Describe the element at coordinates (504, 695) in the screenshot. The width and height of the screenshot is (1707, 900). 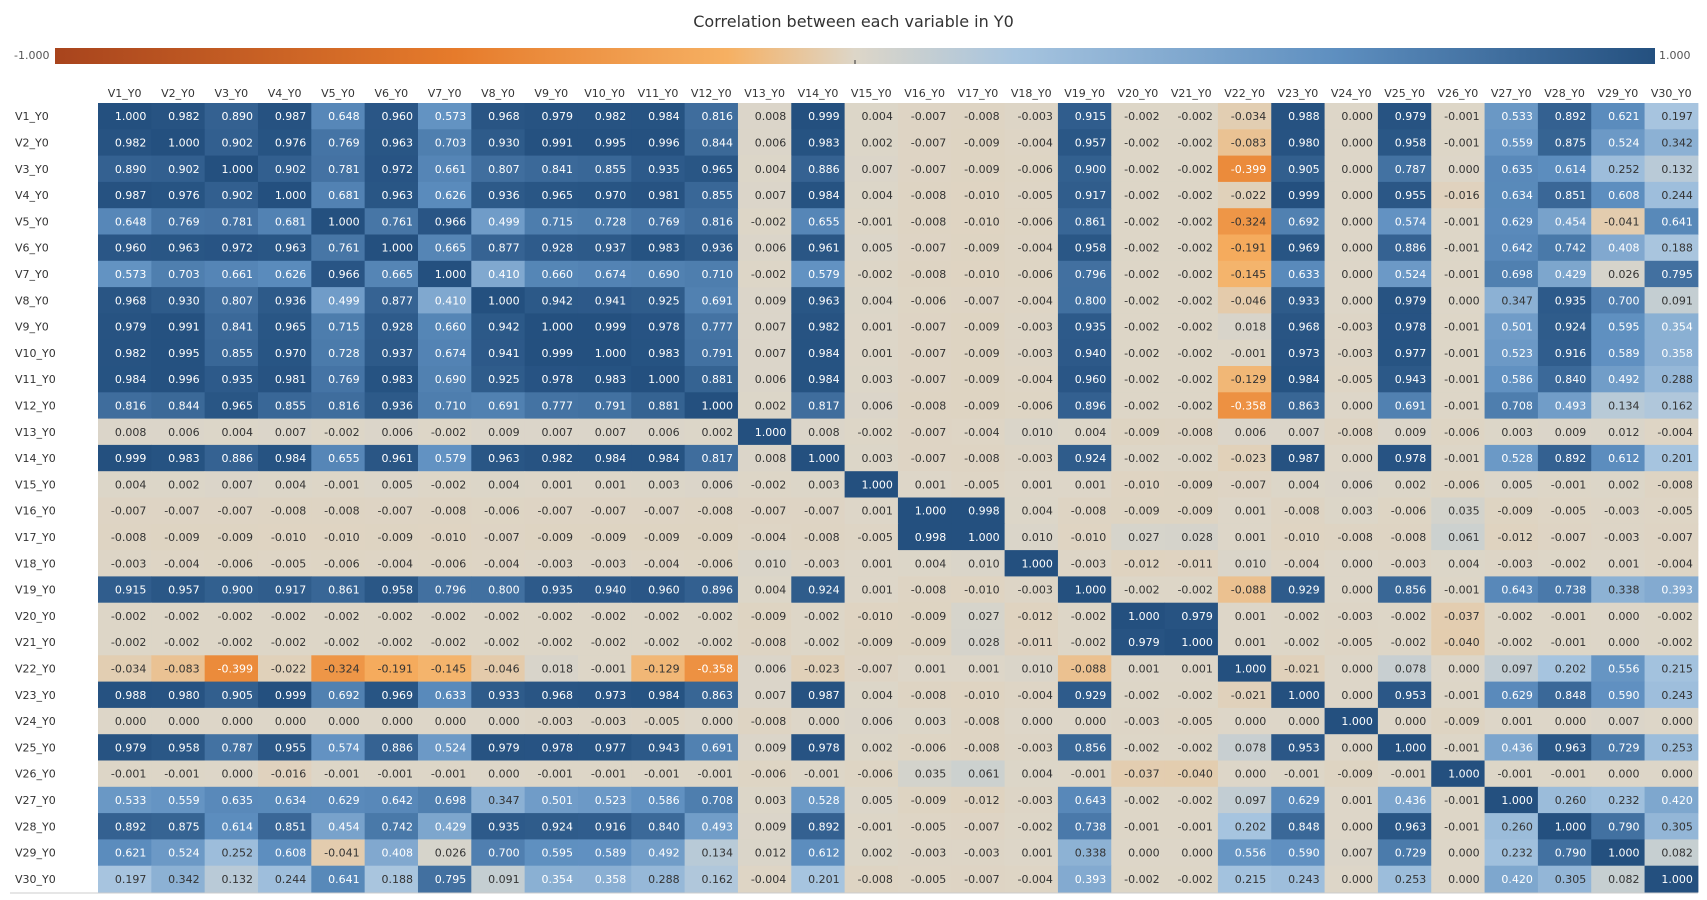
I see `cell-value-label: 0.933` at that location.